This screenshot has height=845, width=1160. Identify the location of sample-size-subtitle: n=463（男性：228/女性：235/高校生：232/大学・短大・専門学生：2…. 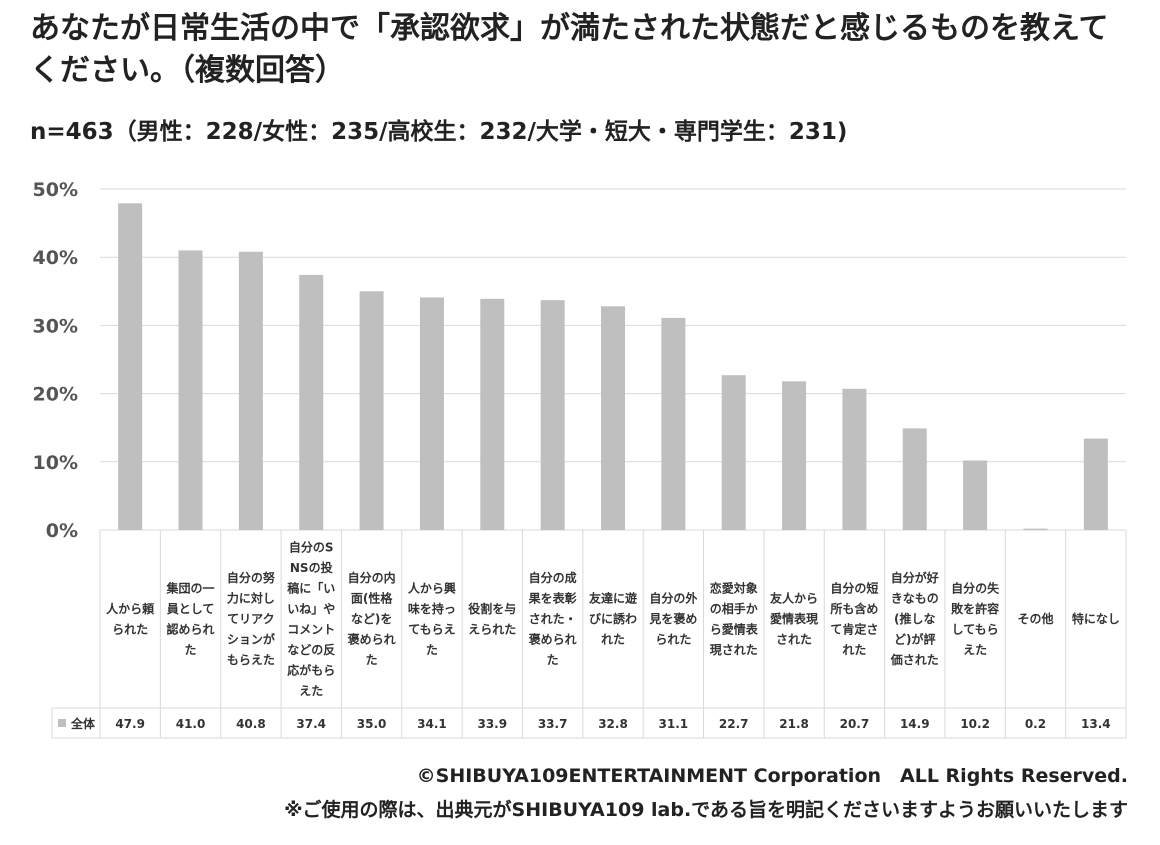
(439, 132).